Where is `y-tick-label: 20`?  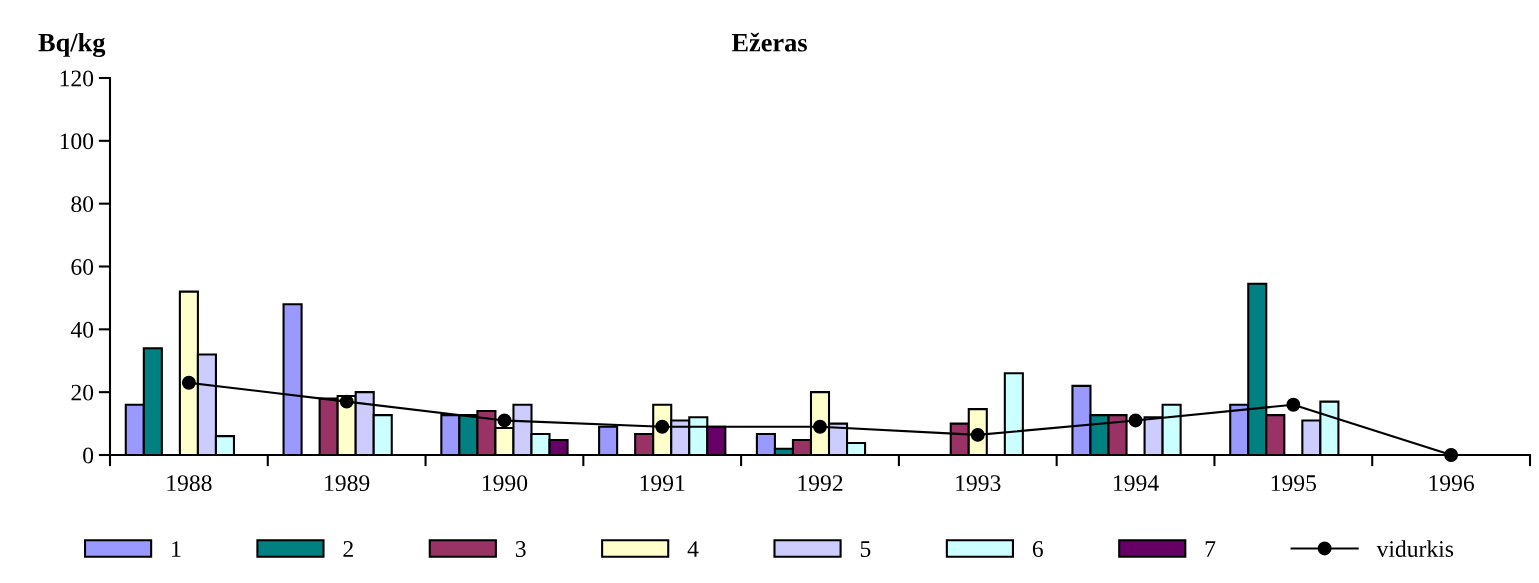
y-tick-label: 20 is located at coordinates (82, 392).